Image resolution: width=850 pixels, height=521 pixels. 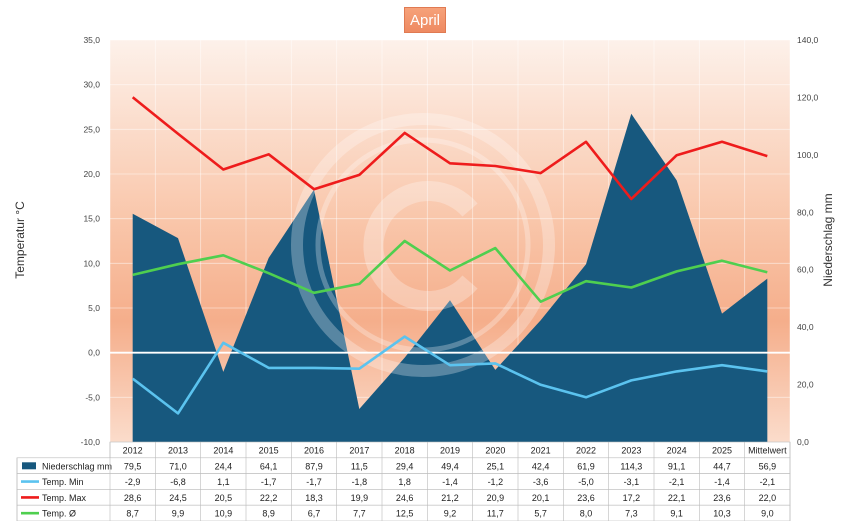 I want to click on table-value-cell: 7,3, so click(x=631, y=514).